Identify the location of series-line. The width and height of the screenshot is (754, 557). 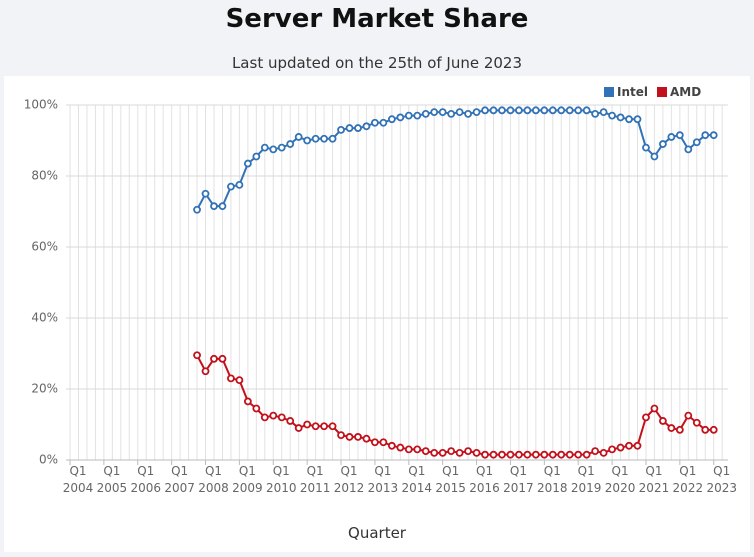
(455, 160).